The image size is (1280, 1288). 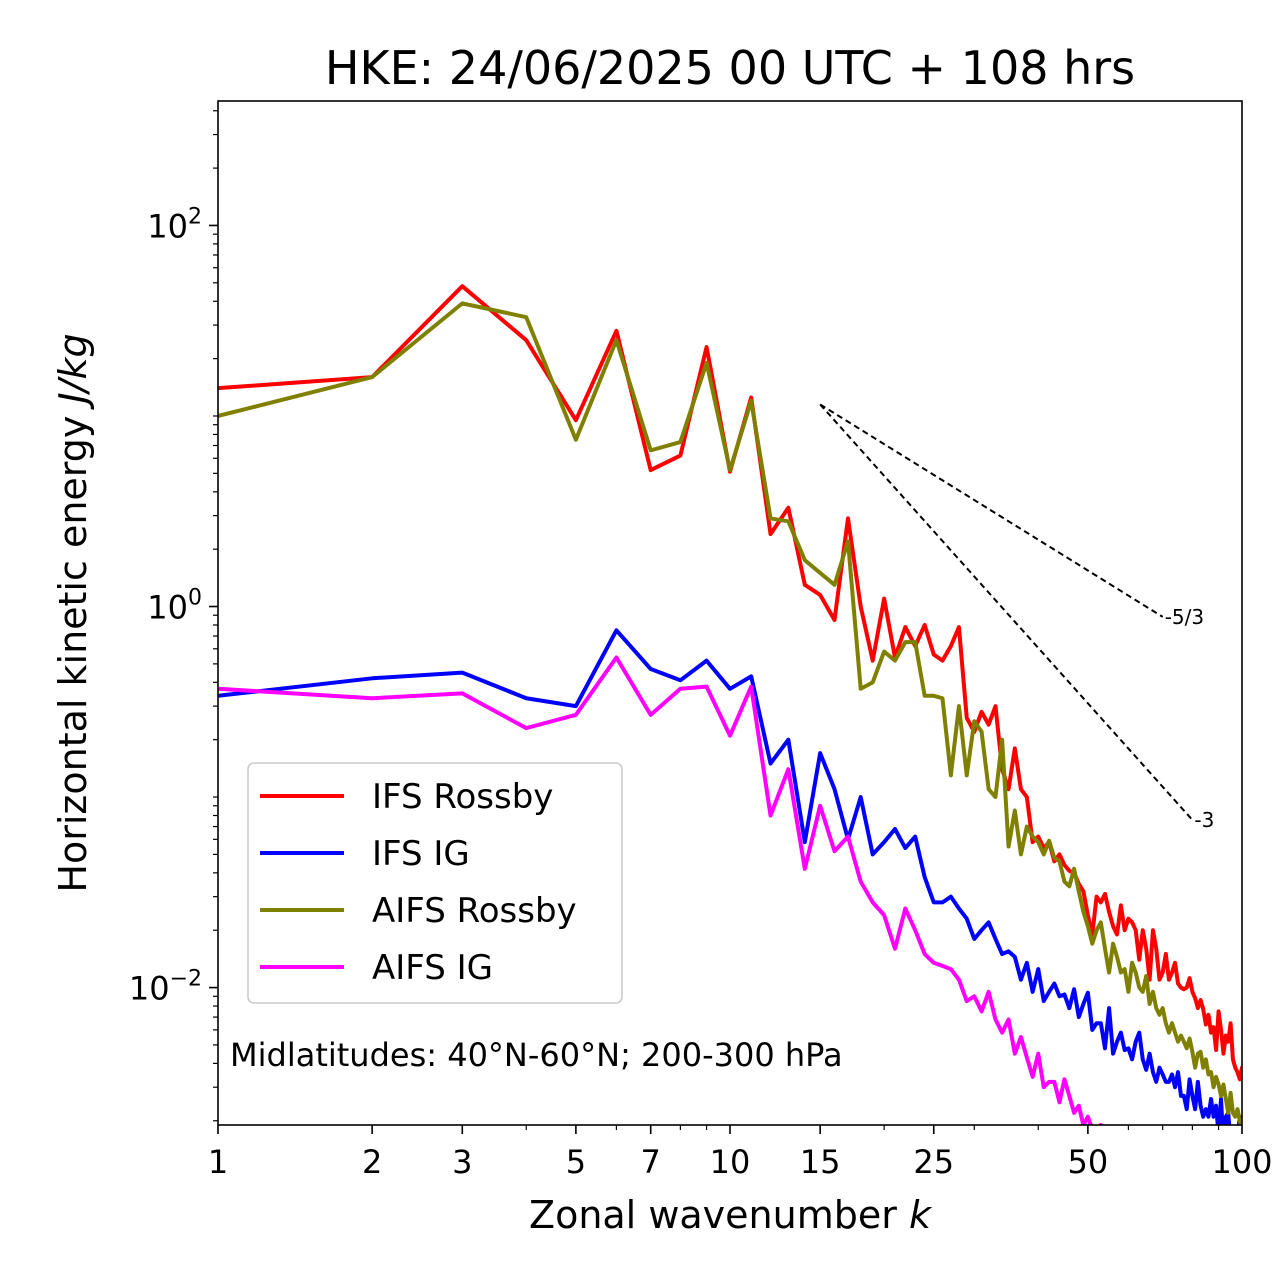 What do you see at coordinates (820, 1162) in the screenshot?
I see `x-tick-label: 15` at bounding box center [820, 1162].